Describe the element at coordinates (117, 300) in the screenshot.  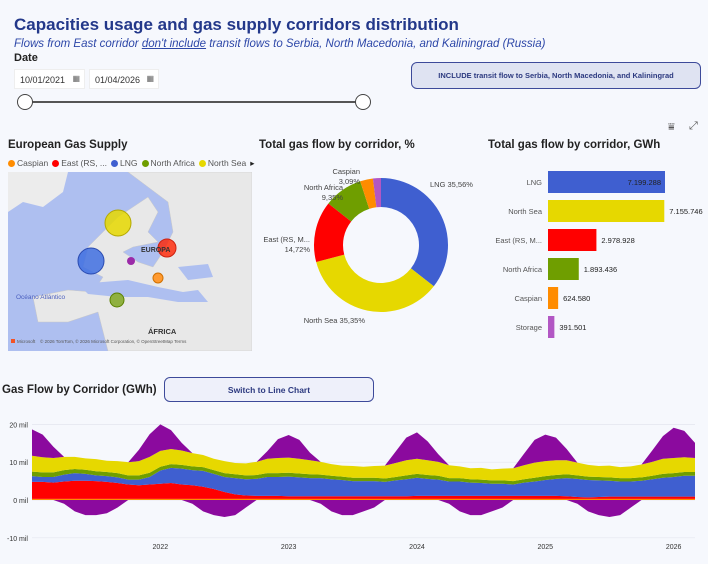
I see `bubble-north-africa` at that location.